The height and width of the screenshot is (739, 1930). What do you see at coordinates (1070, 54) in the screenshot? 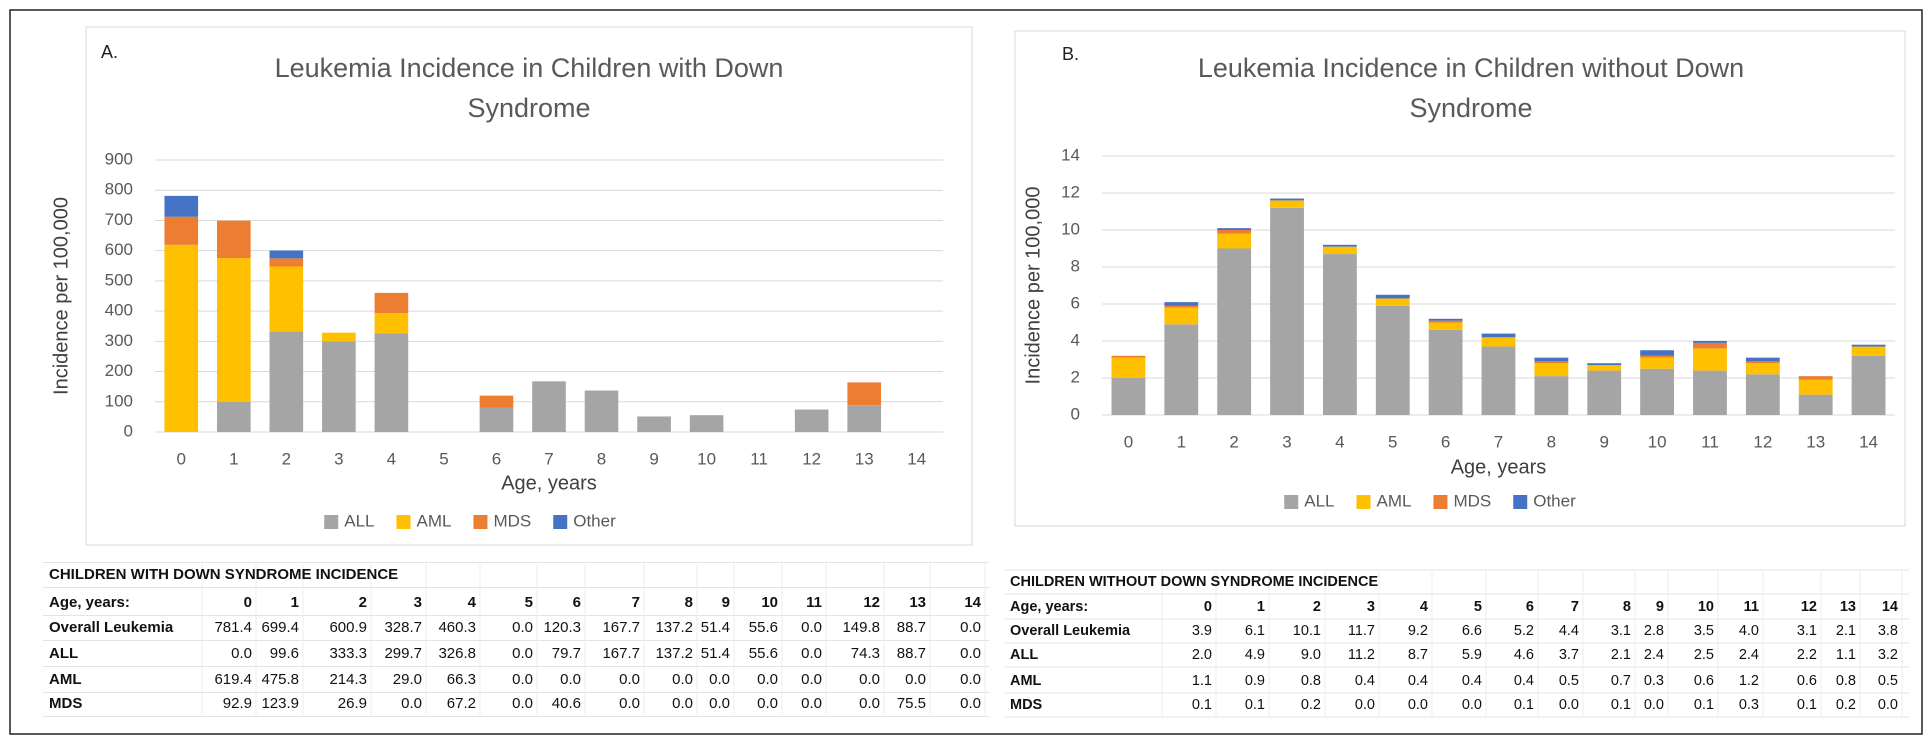
I see `panel-label: B.` at bounding box center [1070, 54].